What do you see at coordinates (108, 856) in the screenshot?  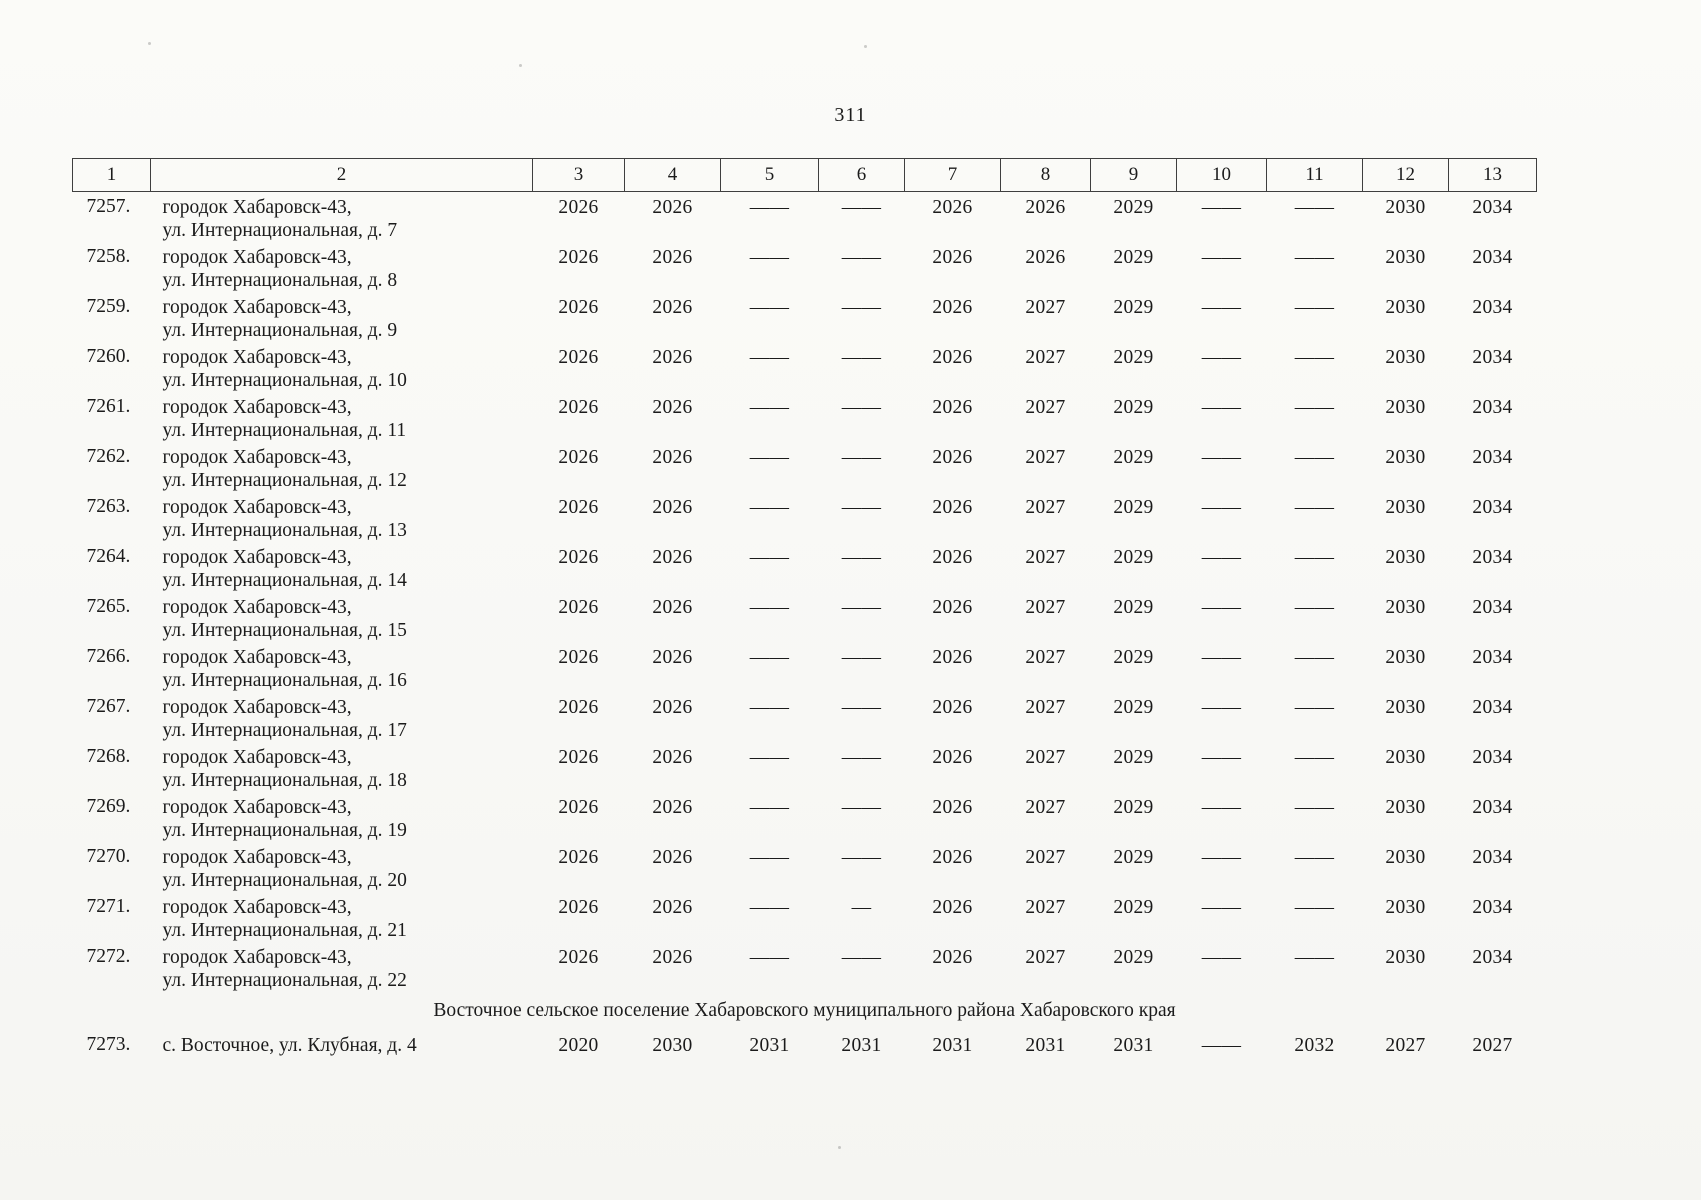 I see `row-number: 7270.` at bounding box center [108, 856].